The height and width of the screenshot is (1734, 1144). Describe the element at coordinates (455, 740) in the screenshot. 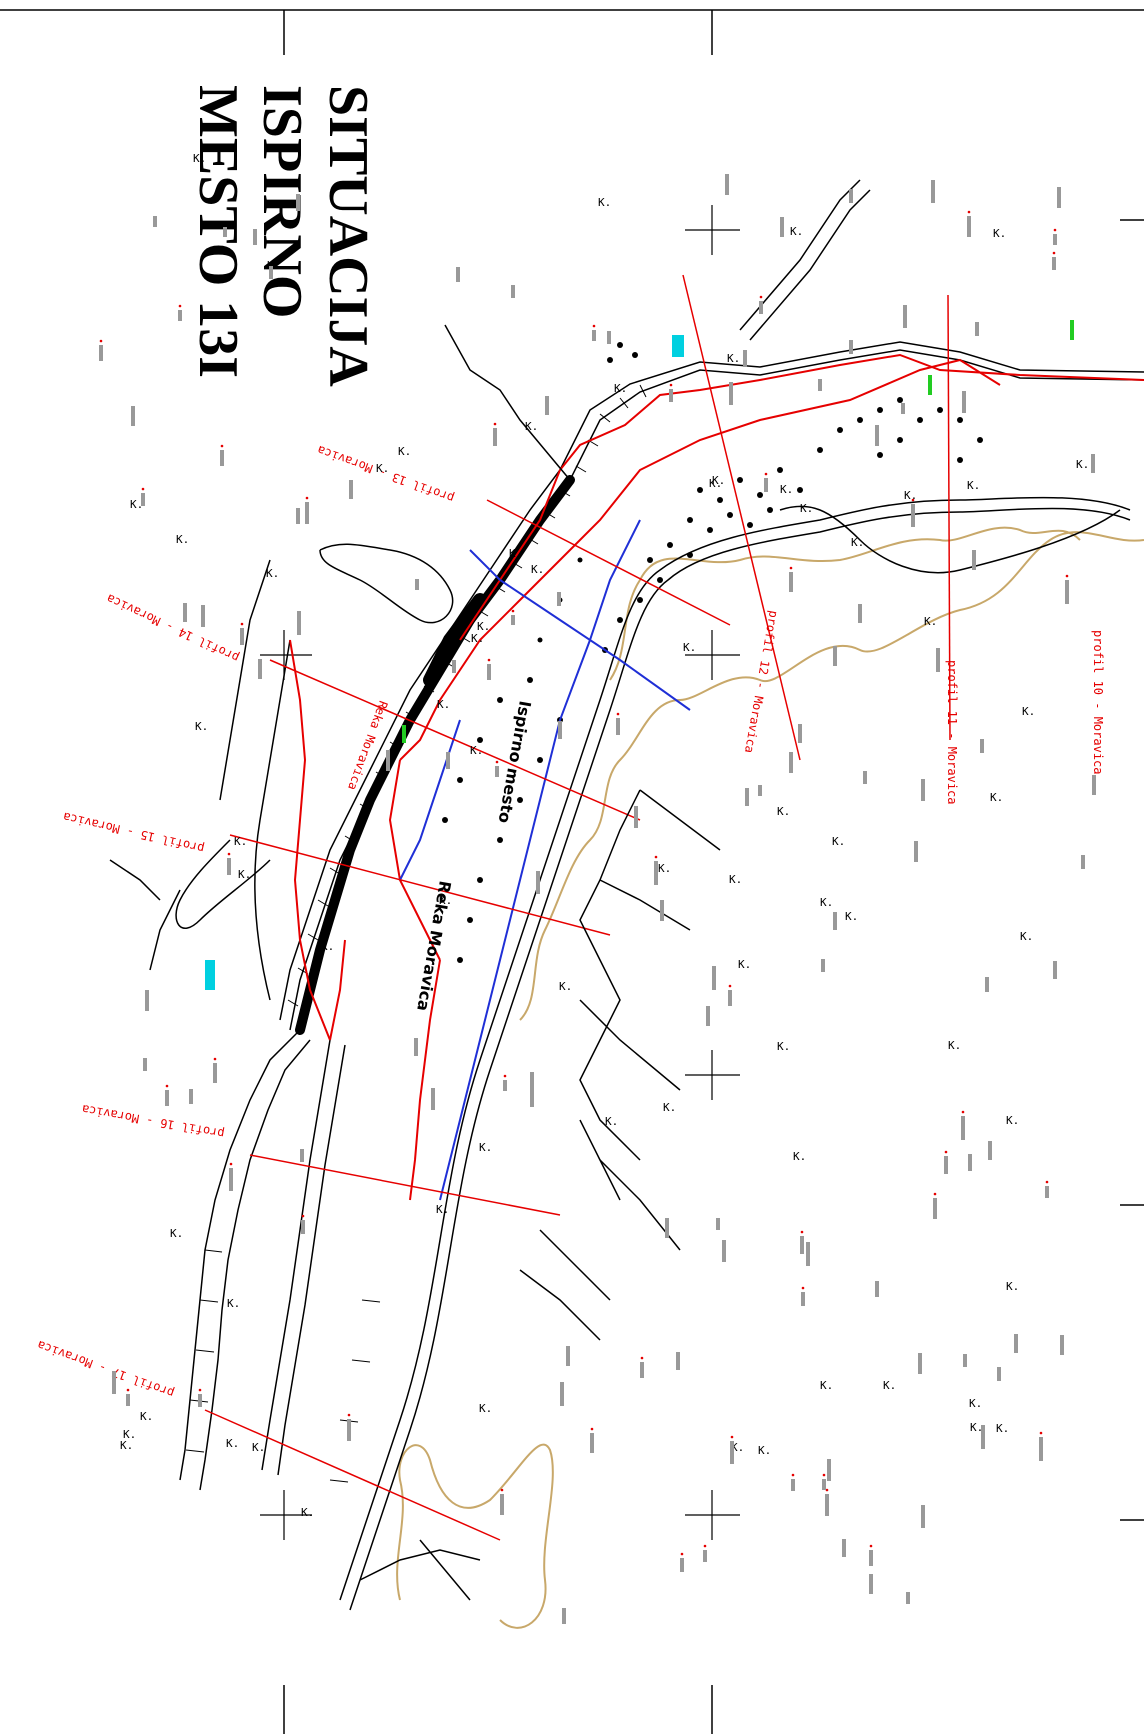

I see `profile-14-line` at that location.